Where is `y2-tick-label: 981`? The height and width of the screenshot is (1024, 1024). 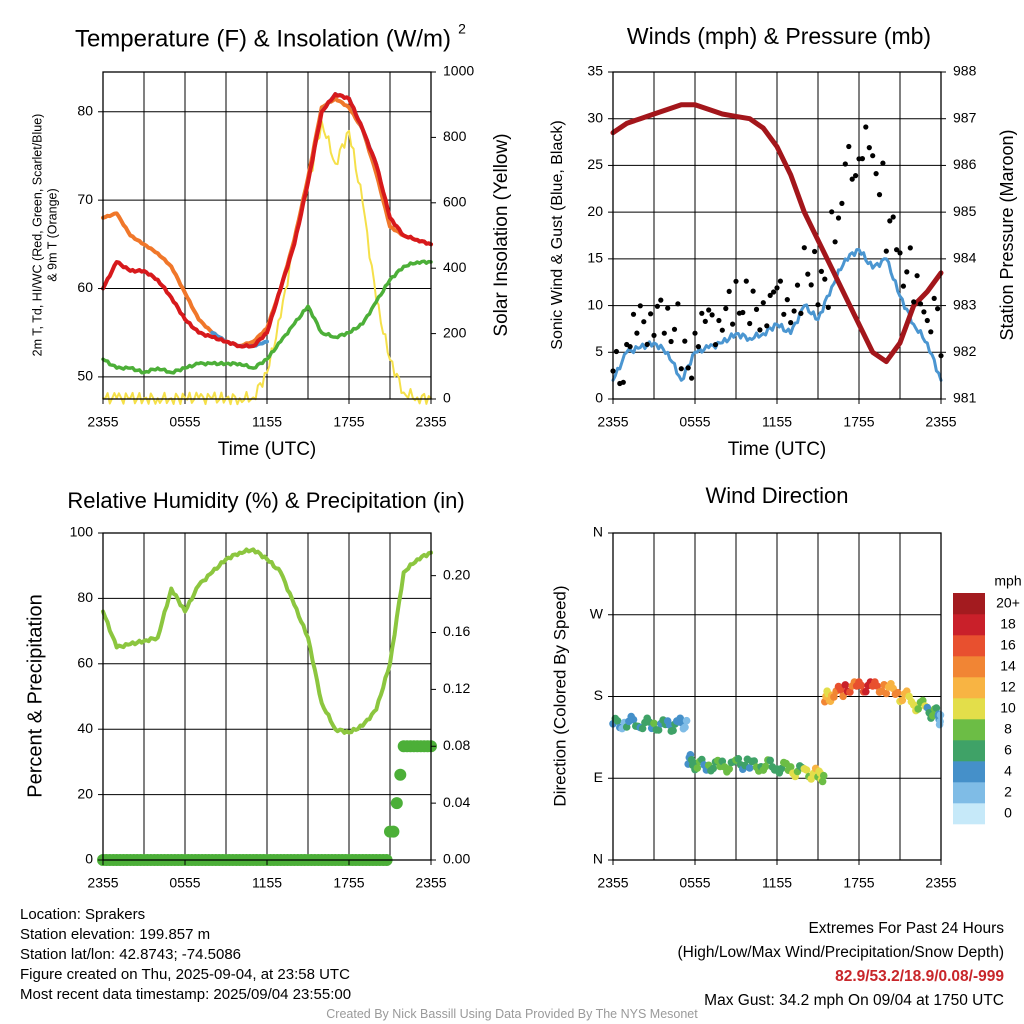
y2-tick-label: 981 is located at coordinates (965, 398).